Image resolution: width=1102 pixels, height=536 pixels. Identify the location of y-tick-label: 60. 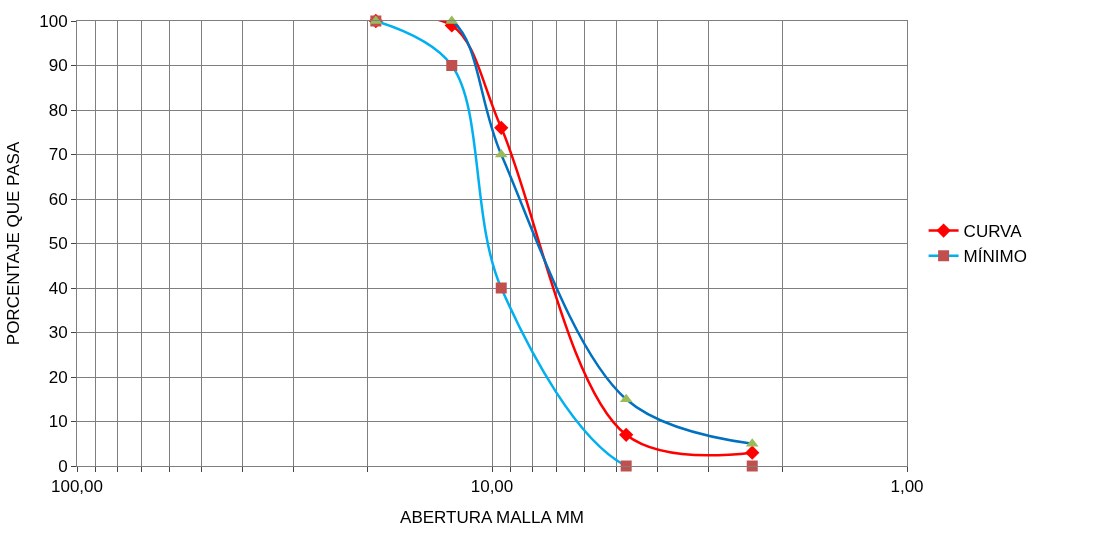
(58, 199).